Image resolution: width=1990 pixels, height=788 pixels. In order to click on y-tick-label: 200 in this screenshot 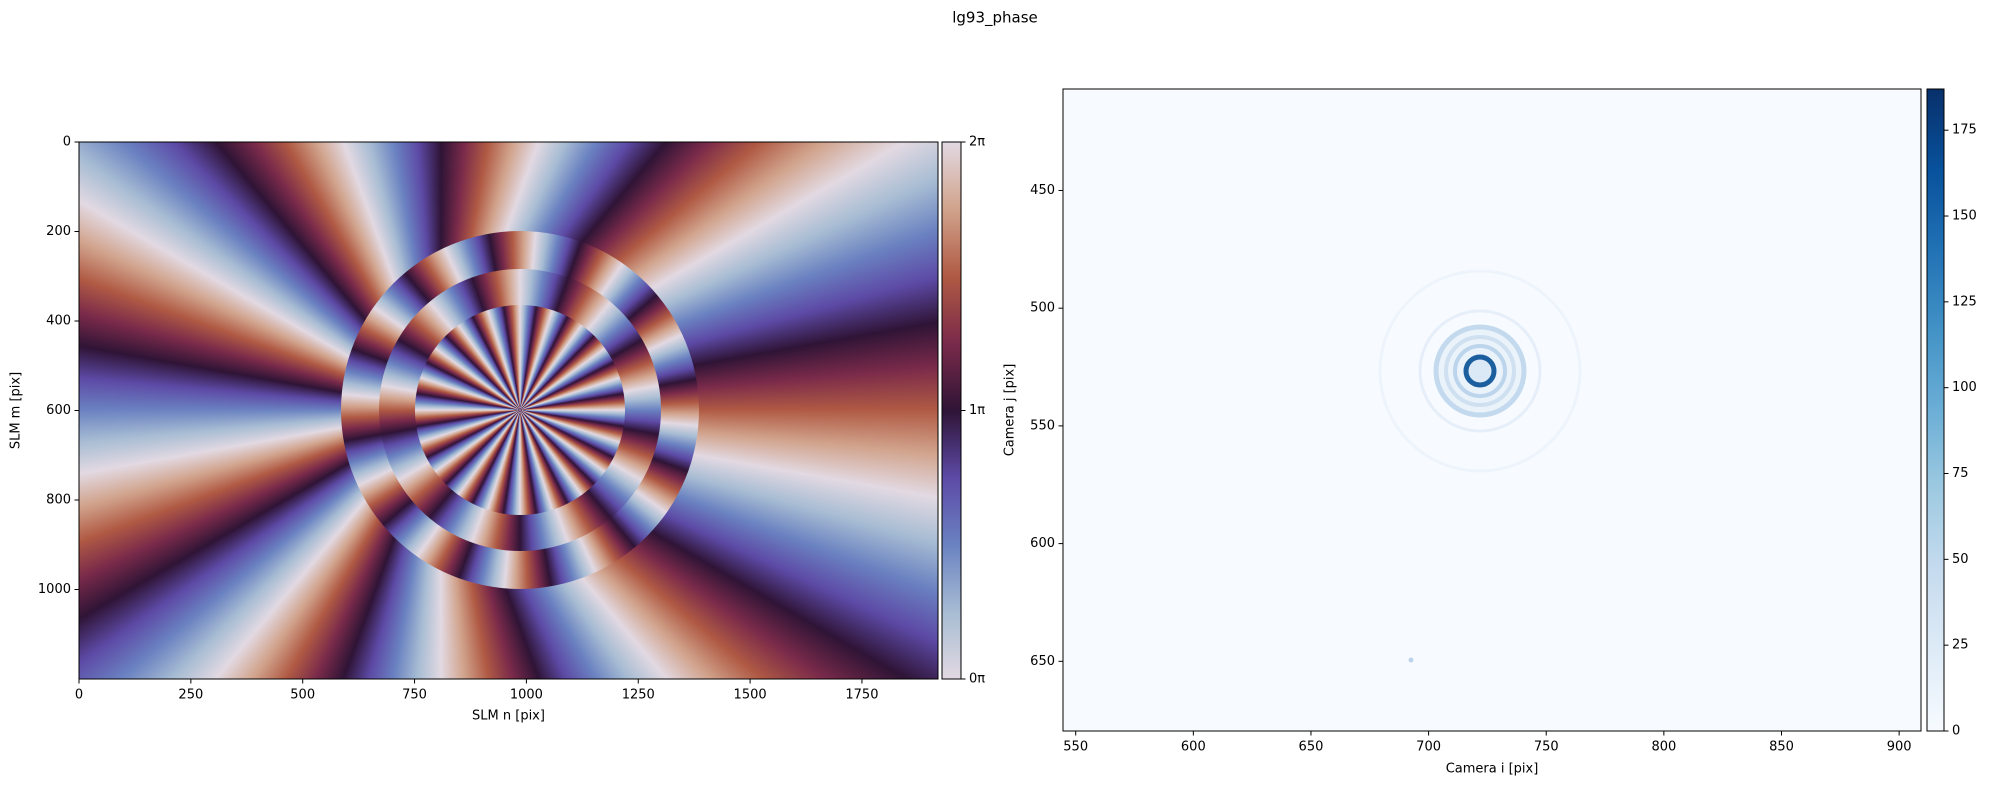, I will do `click(58, 231)`.